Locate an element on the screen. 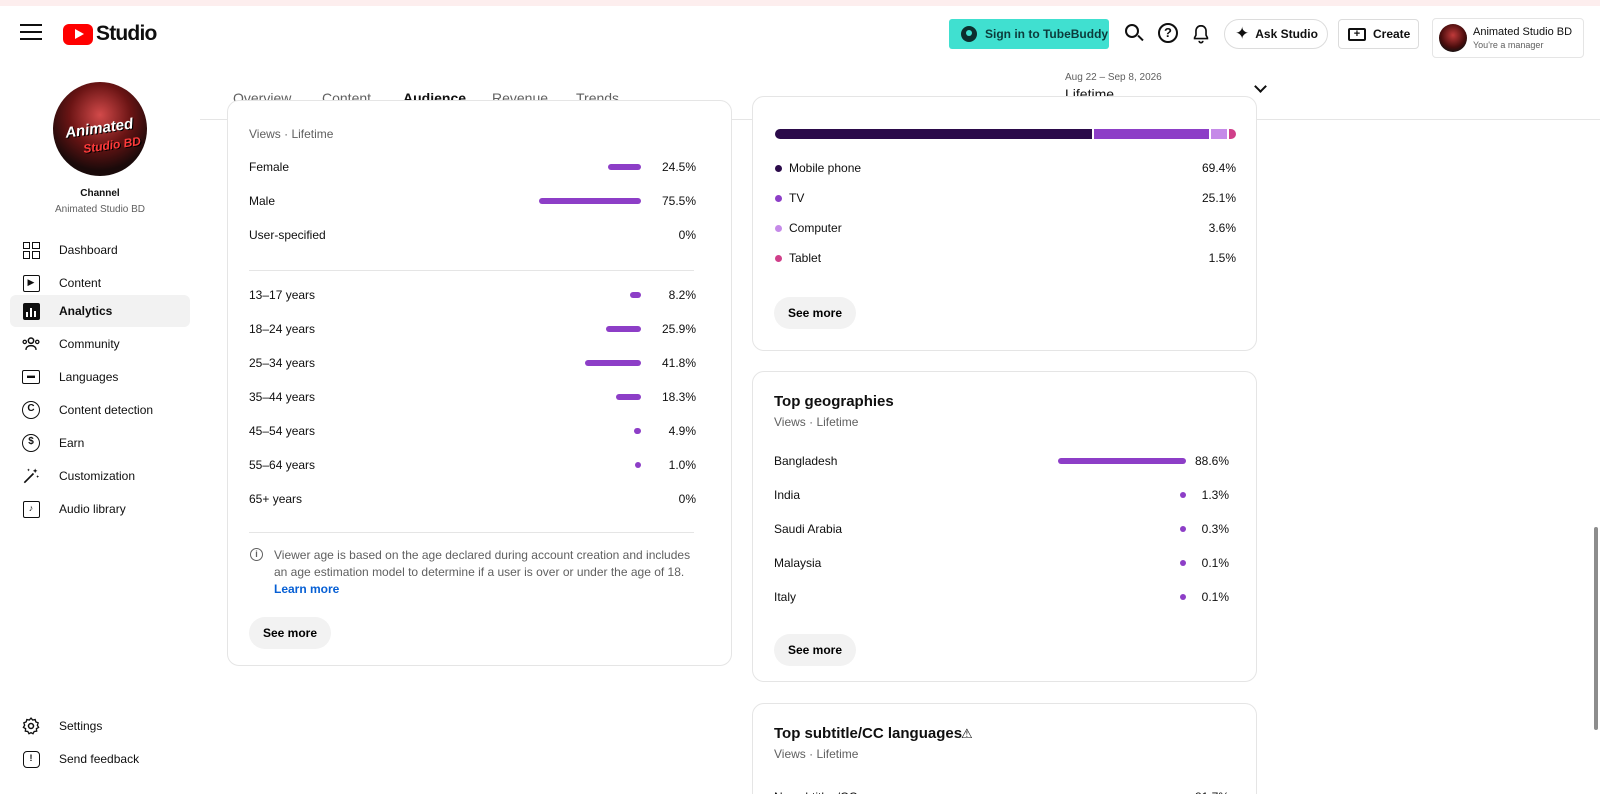 The width and height of the screenshot is (1600, 794). sidebar-item-label: Dashboard is located at coordinates (88, 250).